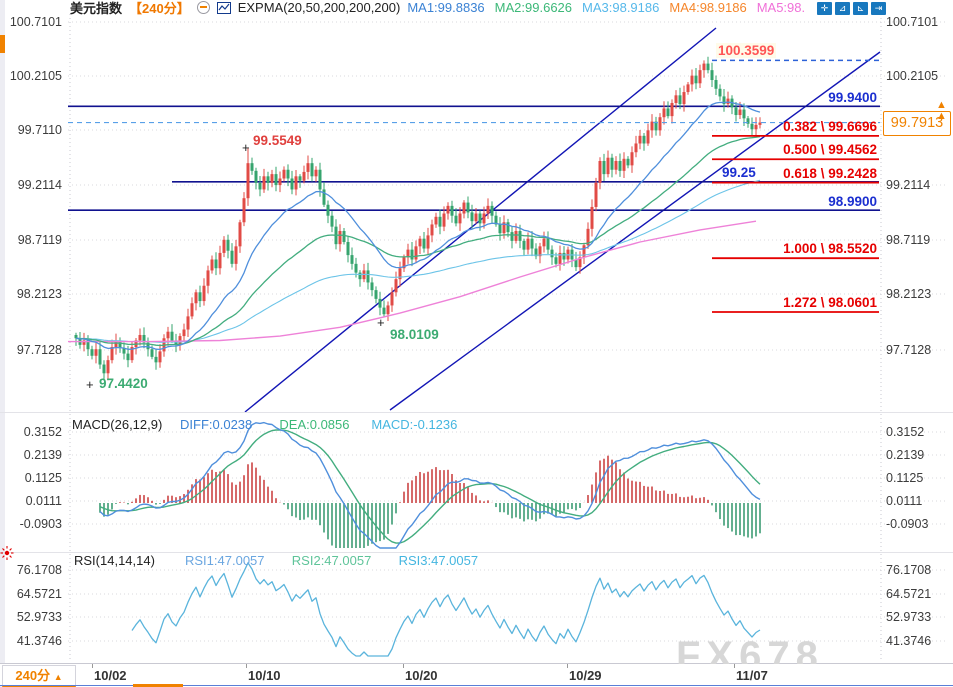 This screenshot has height=687, width=953. Describe the element at coordinates (414, 334) in the screenshot. I see `price-annotation: 98.0109` at that location.